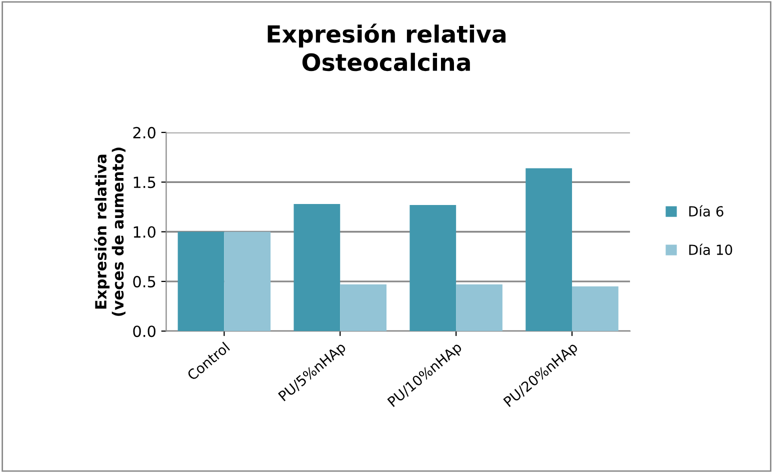 The width and height of the screenshot is (773, 473). Describe the element at coordinates (110, 232) in the screenshot. I see `y-axis-title: Expresión relativa (veces de aumento)` at that location.